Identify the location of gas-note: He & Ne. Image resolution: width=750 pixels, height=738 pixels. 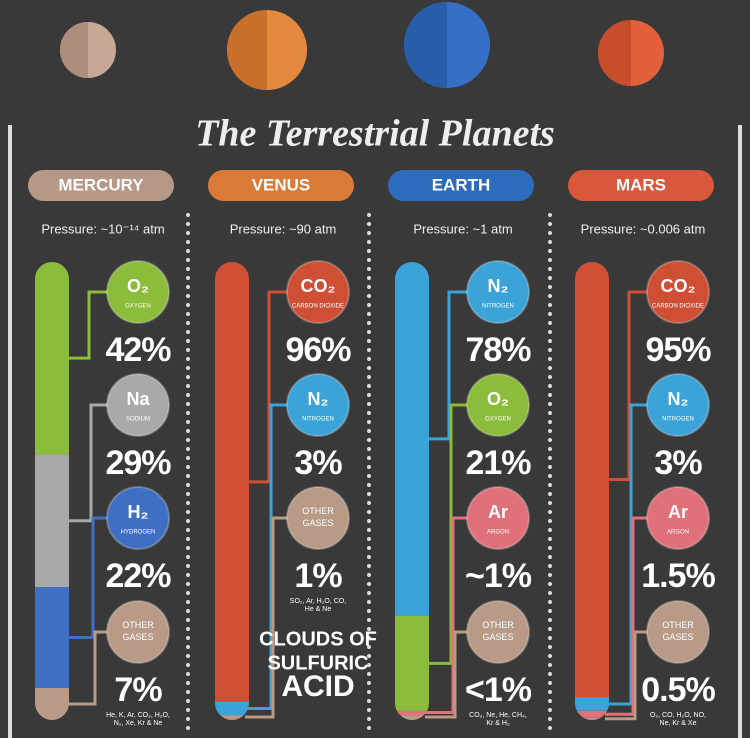
(318, 609).